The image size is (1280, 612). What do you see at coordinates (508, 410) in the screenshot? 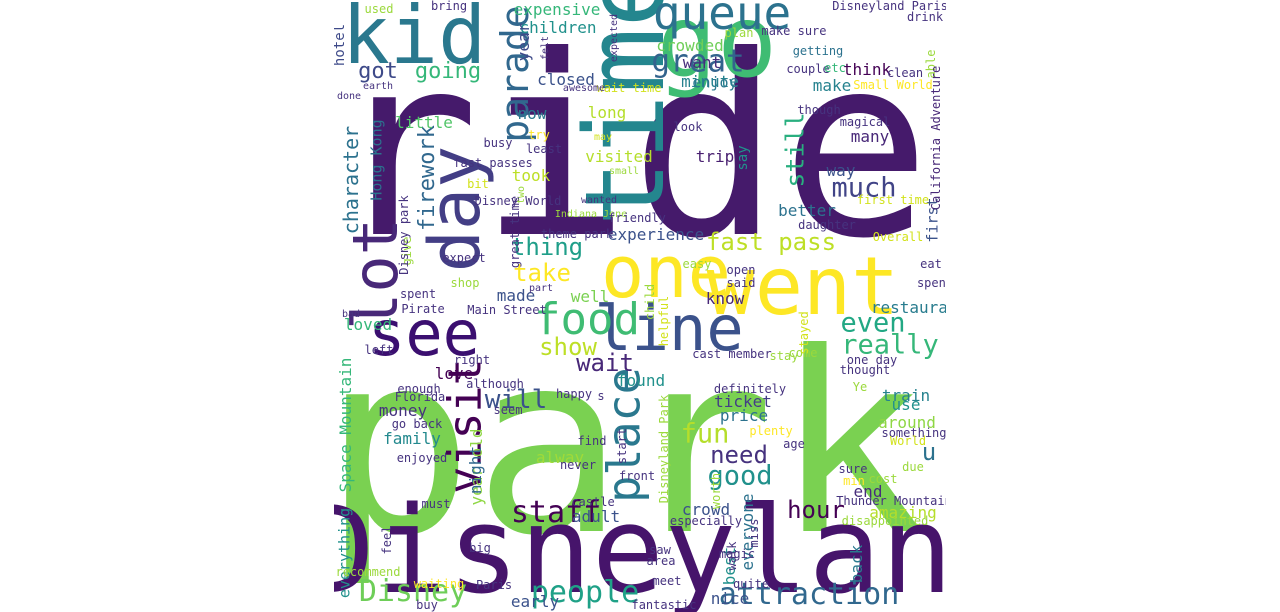
I see `word-seem: seem` at bounding box center [508, 410].